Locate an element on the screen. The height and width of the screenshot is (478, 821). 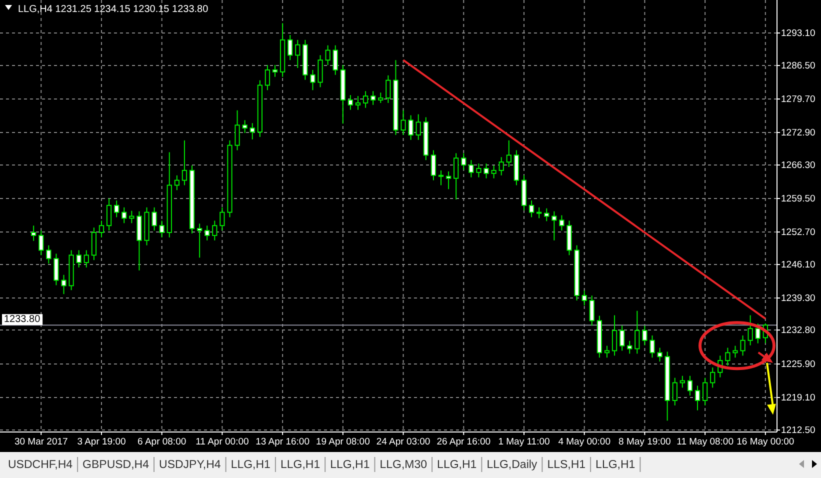
x-tick-label: 19 Apr 08:00 is located at coordinates (343, 442).